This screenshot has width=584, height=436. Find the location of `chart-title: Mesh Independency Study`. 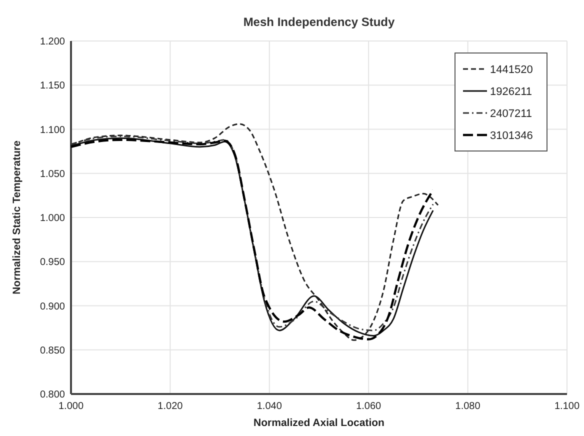

chart-title: Mesh Independency Study is located at coordinates (319, 22).